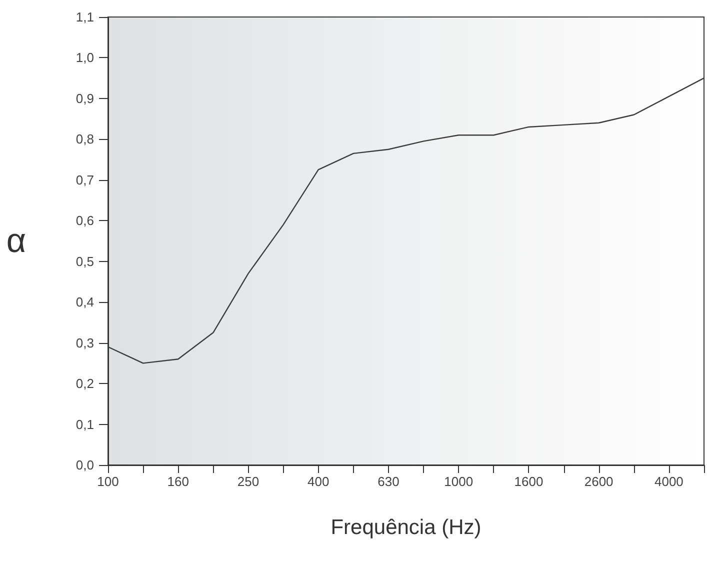 Image resolution: width=707 pixels, height=561 pixels. Describe the element at coordinates (85, 465) in the screenshot. I see `y-tick-label: 0,0` at that location.